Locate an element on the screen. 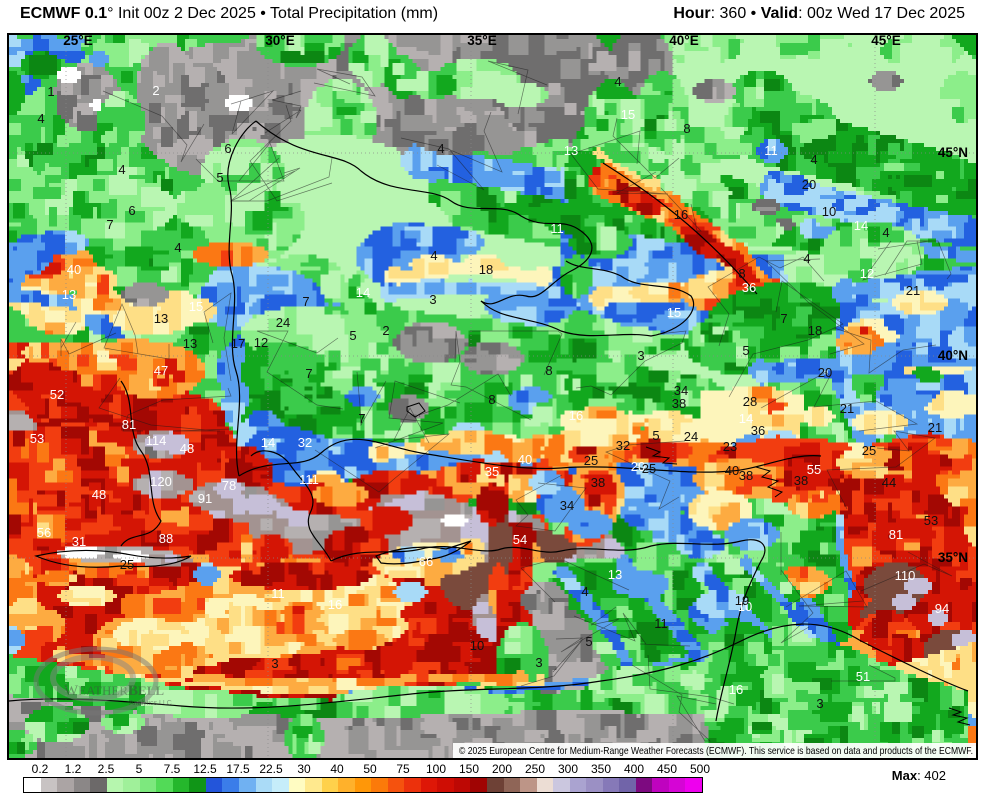  svg-text: 35°N is located at coordinates (953, 557).